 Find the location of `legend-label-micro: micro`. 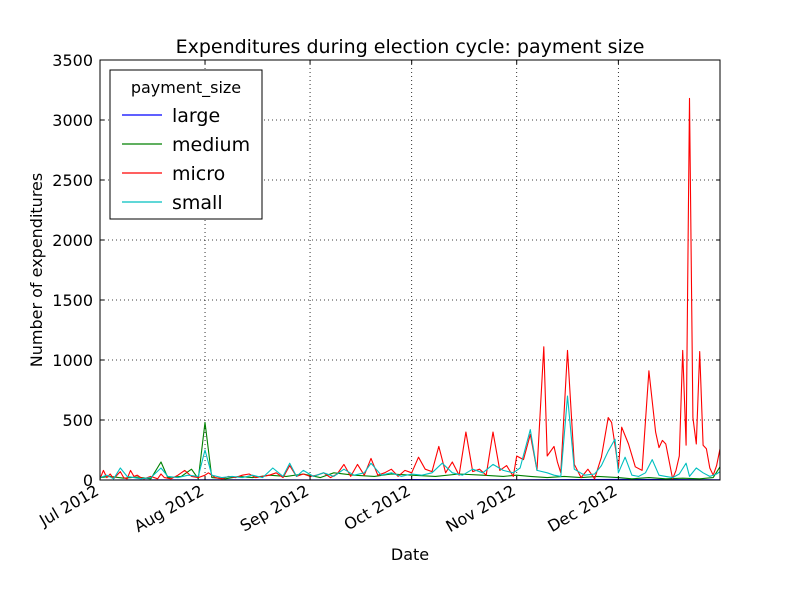

legend-label-micro: micro is located at coordinates (198, 174).